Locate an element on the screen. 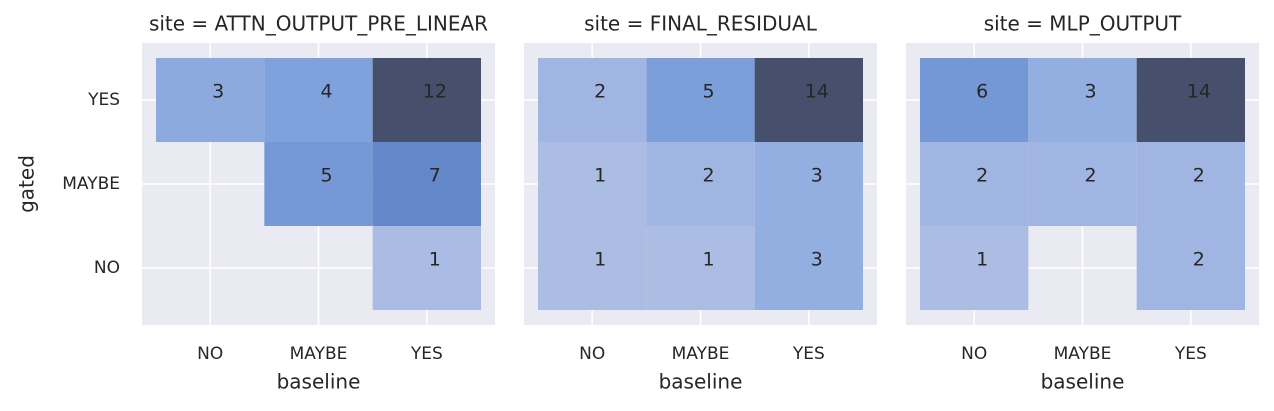  cell-label: 4 is located at coordinates (326, 92).